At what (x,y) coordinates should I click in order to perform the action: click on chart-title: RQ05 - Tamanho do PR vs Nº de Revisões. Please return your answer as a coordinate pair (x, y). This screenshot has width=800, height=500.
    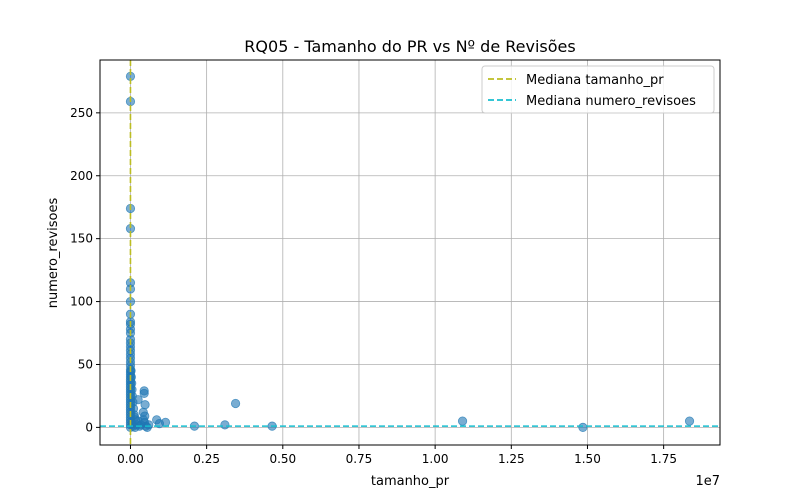
    Looking at the image, I should click on (409, 46).